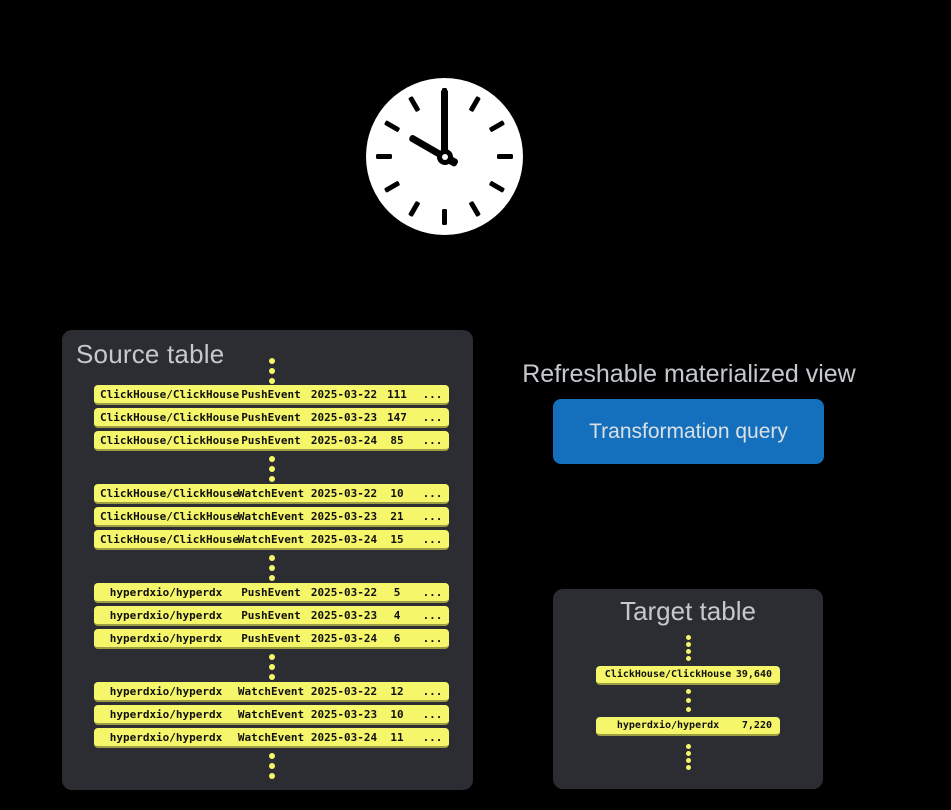  What do you see at coordinates (689, 374) in the screenshot?
I see `materialized-view-label: Refreshable materialized view` at bounding box center [689, 374].